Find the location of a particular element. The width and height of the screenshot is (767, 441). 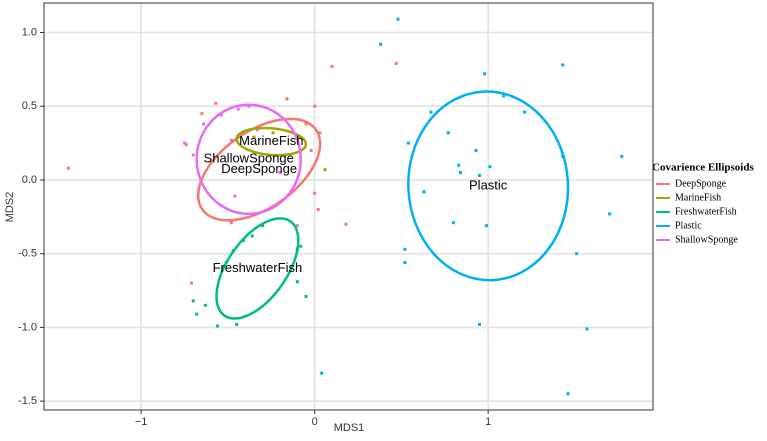

ellipse-label: MarineFish is located at coordinates (271, 140).